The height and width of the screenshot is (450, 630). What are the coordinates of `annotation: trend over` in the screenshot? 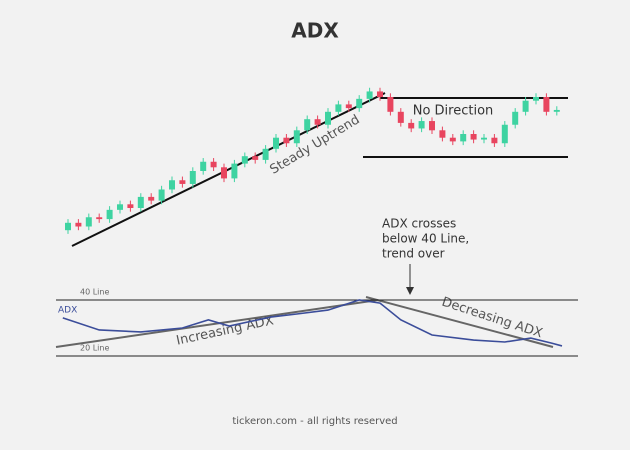 It's located at (413, 254).